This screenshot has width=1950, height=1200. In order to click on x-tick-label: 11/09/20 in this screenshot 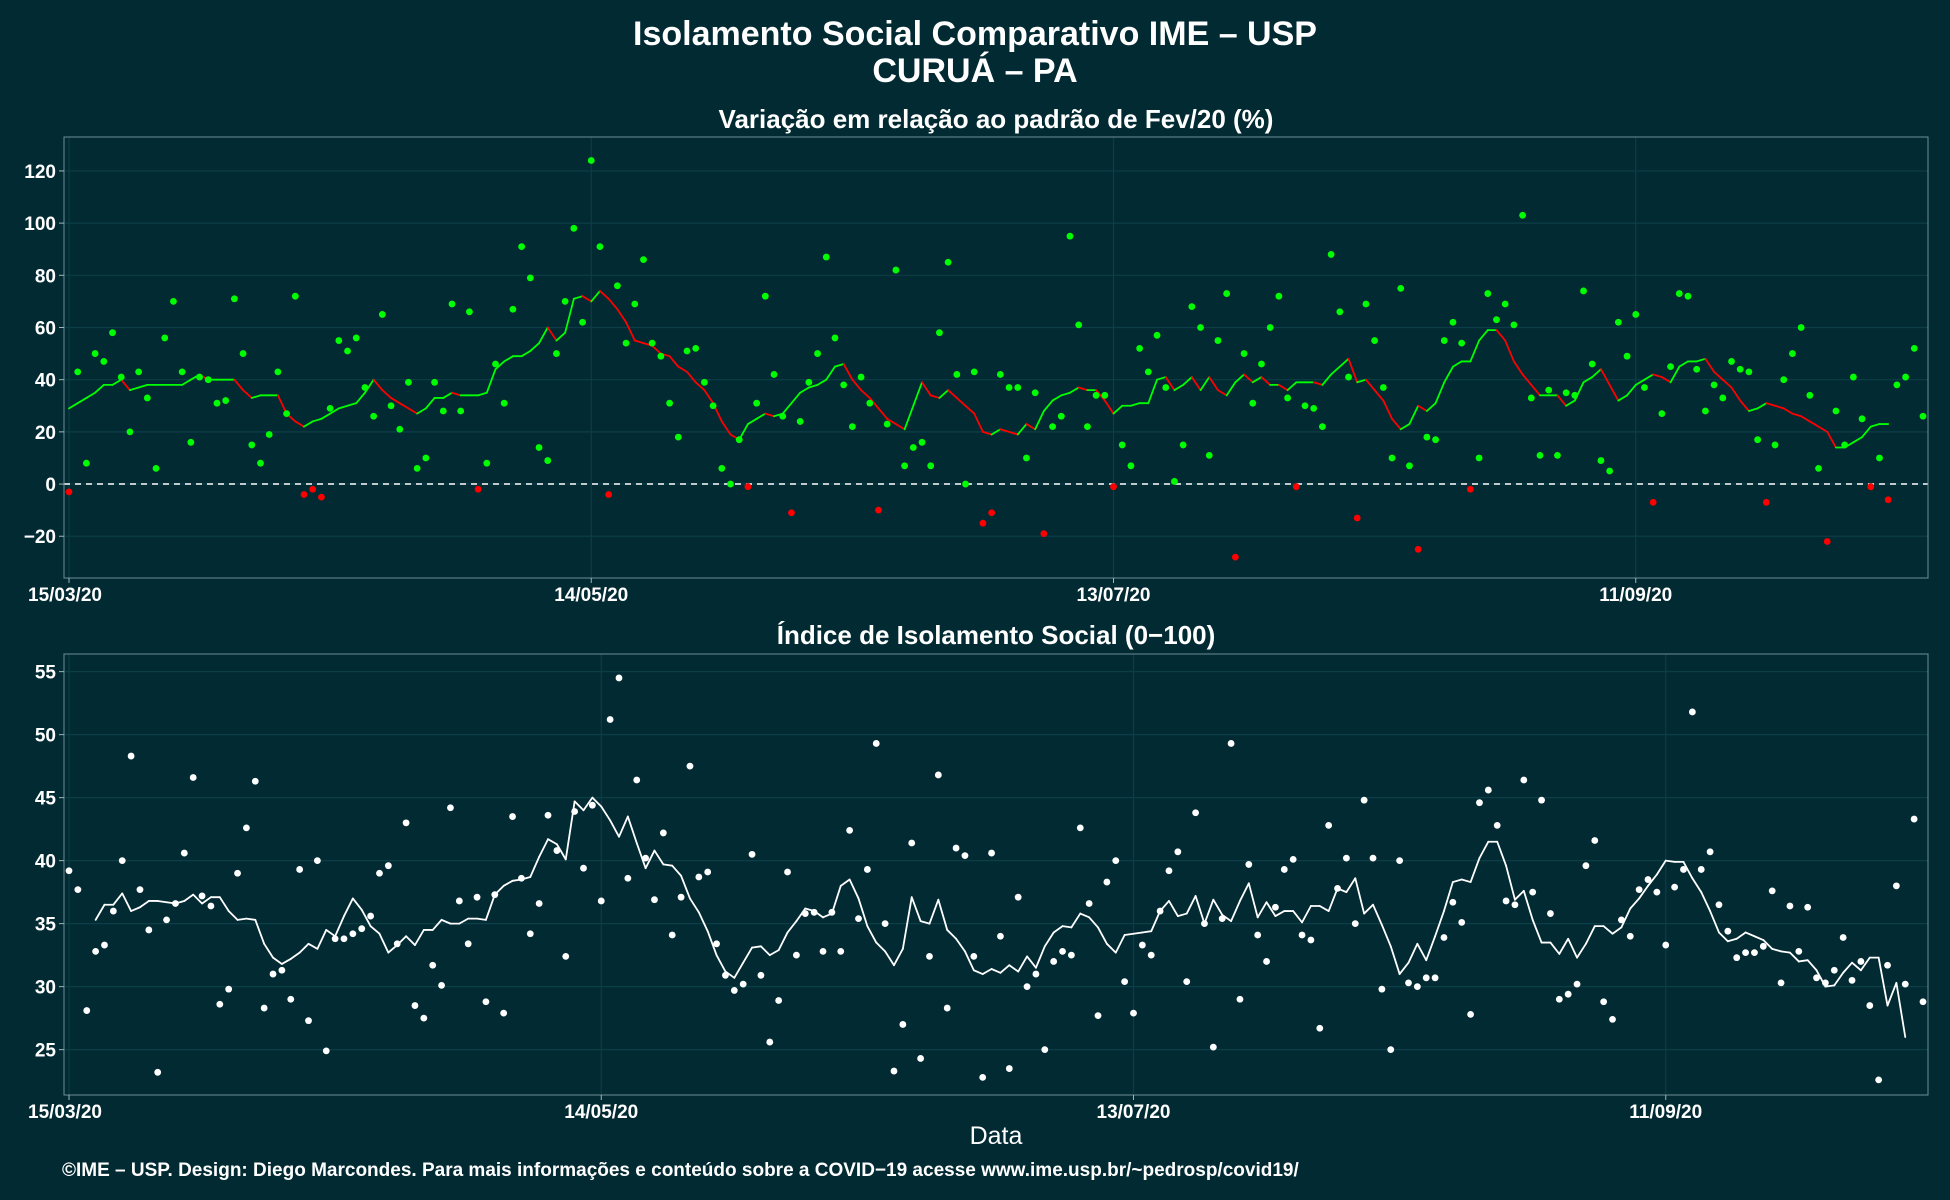, I will do `click(1635, 595)`.